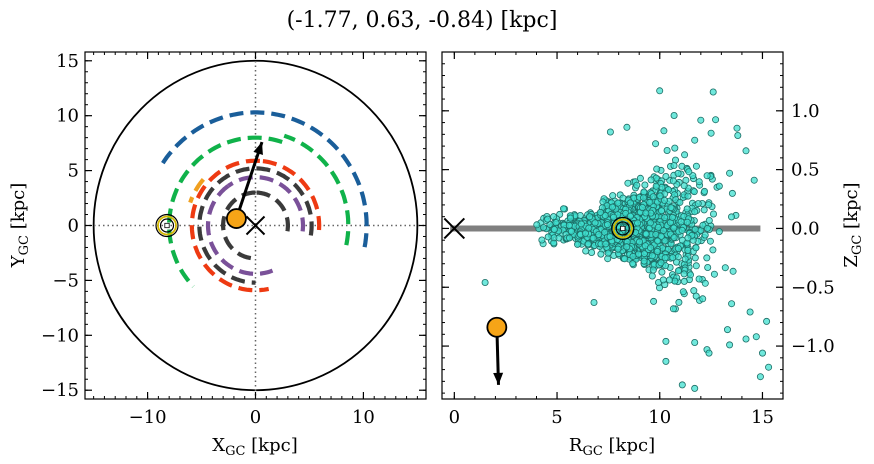  What do you see at coordinates (813, 287) in the screenshot?
I see `y-tick-label: −0.5` at bounding box center [813, 287].